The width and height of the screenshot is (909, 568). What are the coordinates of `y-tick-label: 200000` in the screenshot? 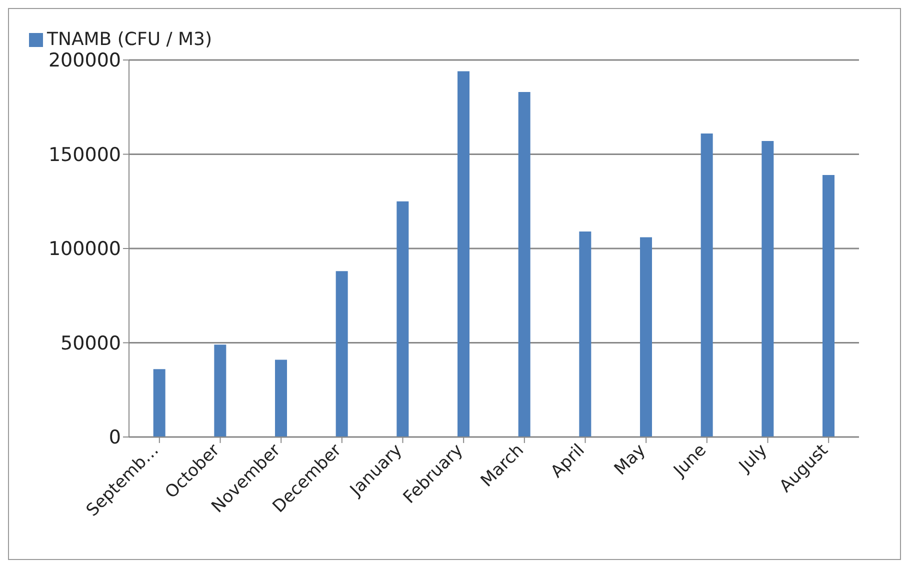 It's located at (84, 61).